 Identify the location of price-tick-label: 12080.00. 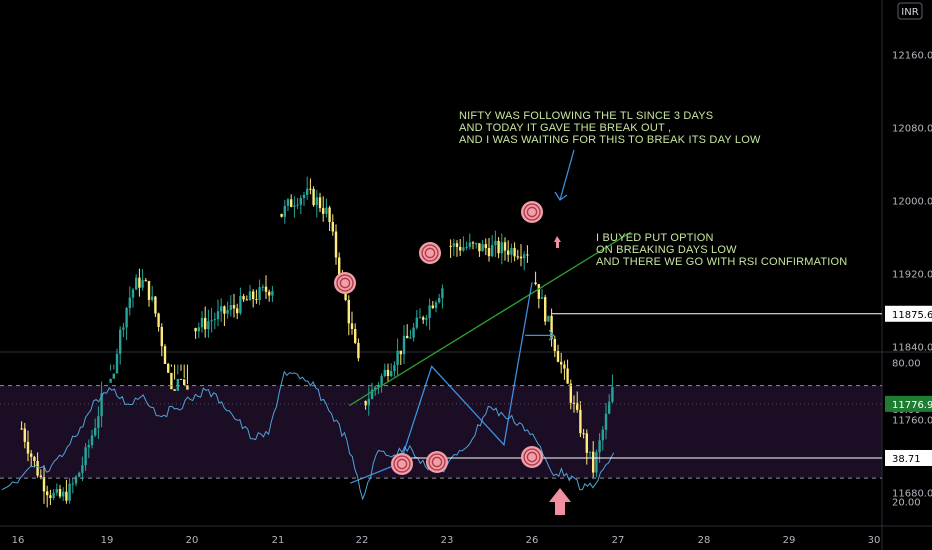
(912, 128).